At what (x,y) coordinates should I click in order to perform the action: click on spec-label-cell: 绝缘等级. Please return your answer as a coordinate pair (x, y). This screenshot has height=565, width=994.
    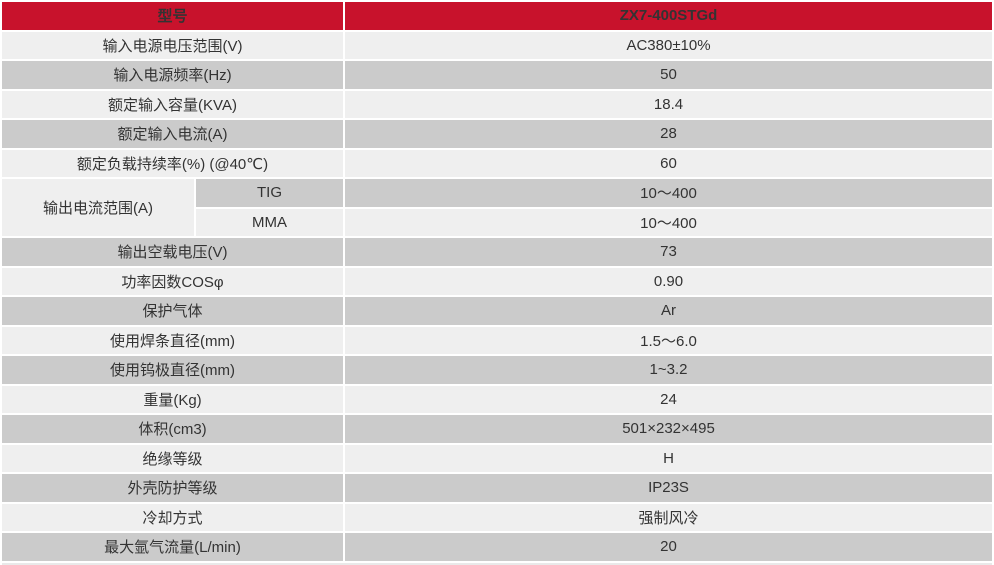
    Looking at the image, I should click on (173, 458).